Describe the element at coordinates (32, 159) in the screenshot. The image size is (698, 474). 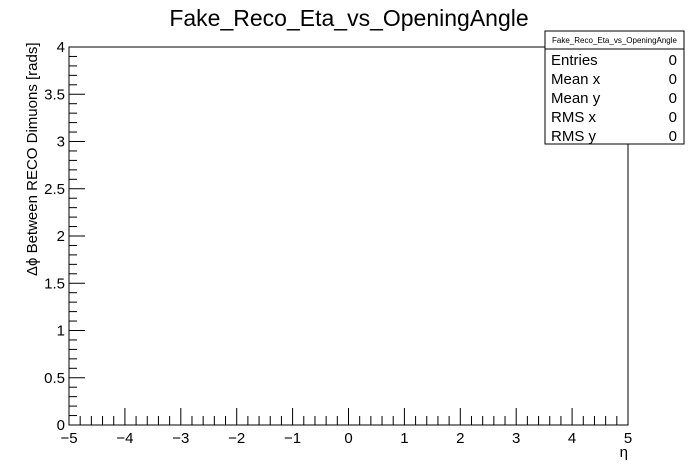
I see `y-axis-label: Δϕ Between RECO Dimuons [rads]` at that location.